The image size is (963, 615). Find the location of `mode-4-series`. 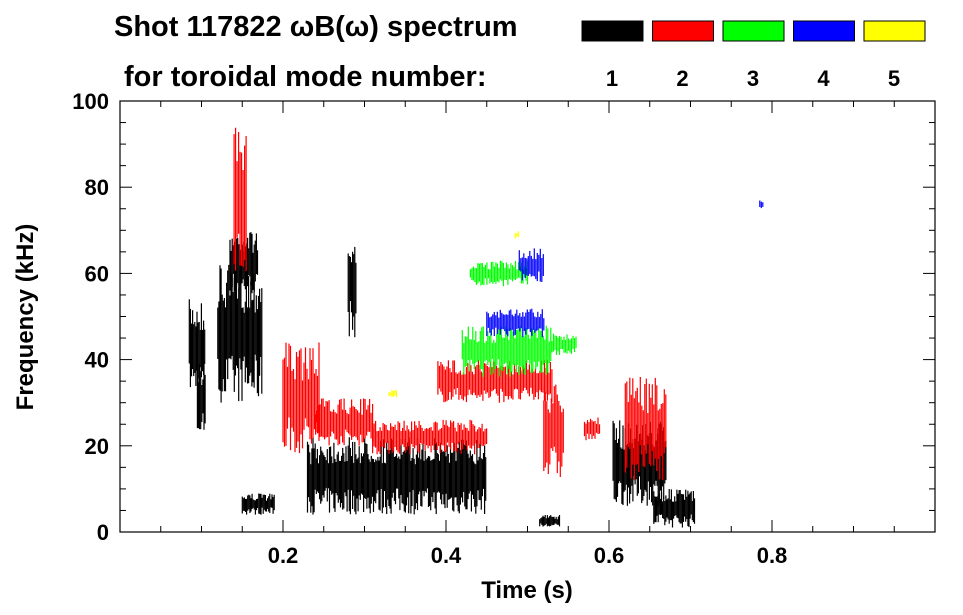

mode-4-series is located at coordinates (625, 269).